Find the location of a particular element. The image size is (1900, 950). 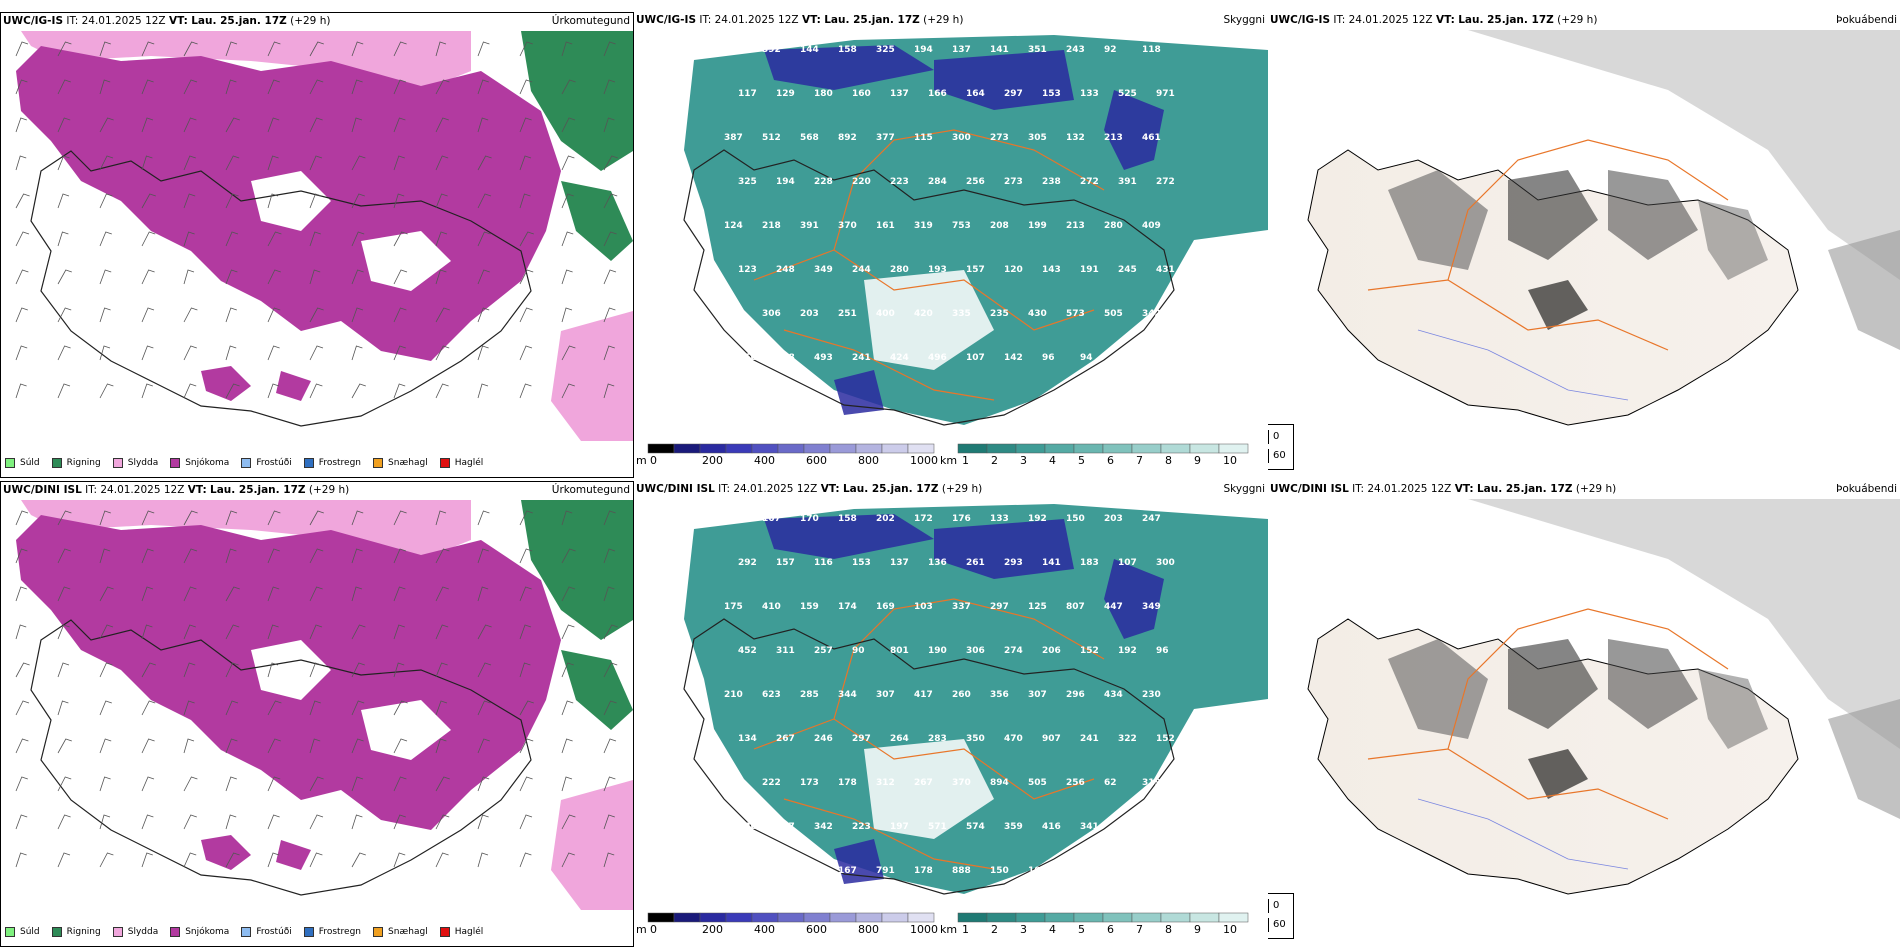

cloud-base-height: 505 is located at coordinates (1037, 783).